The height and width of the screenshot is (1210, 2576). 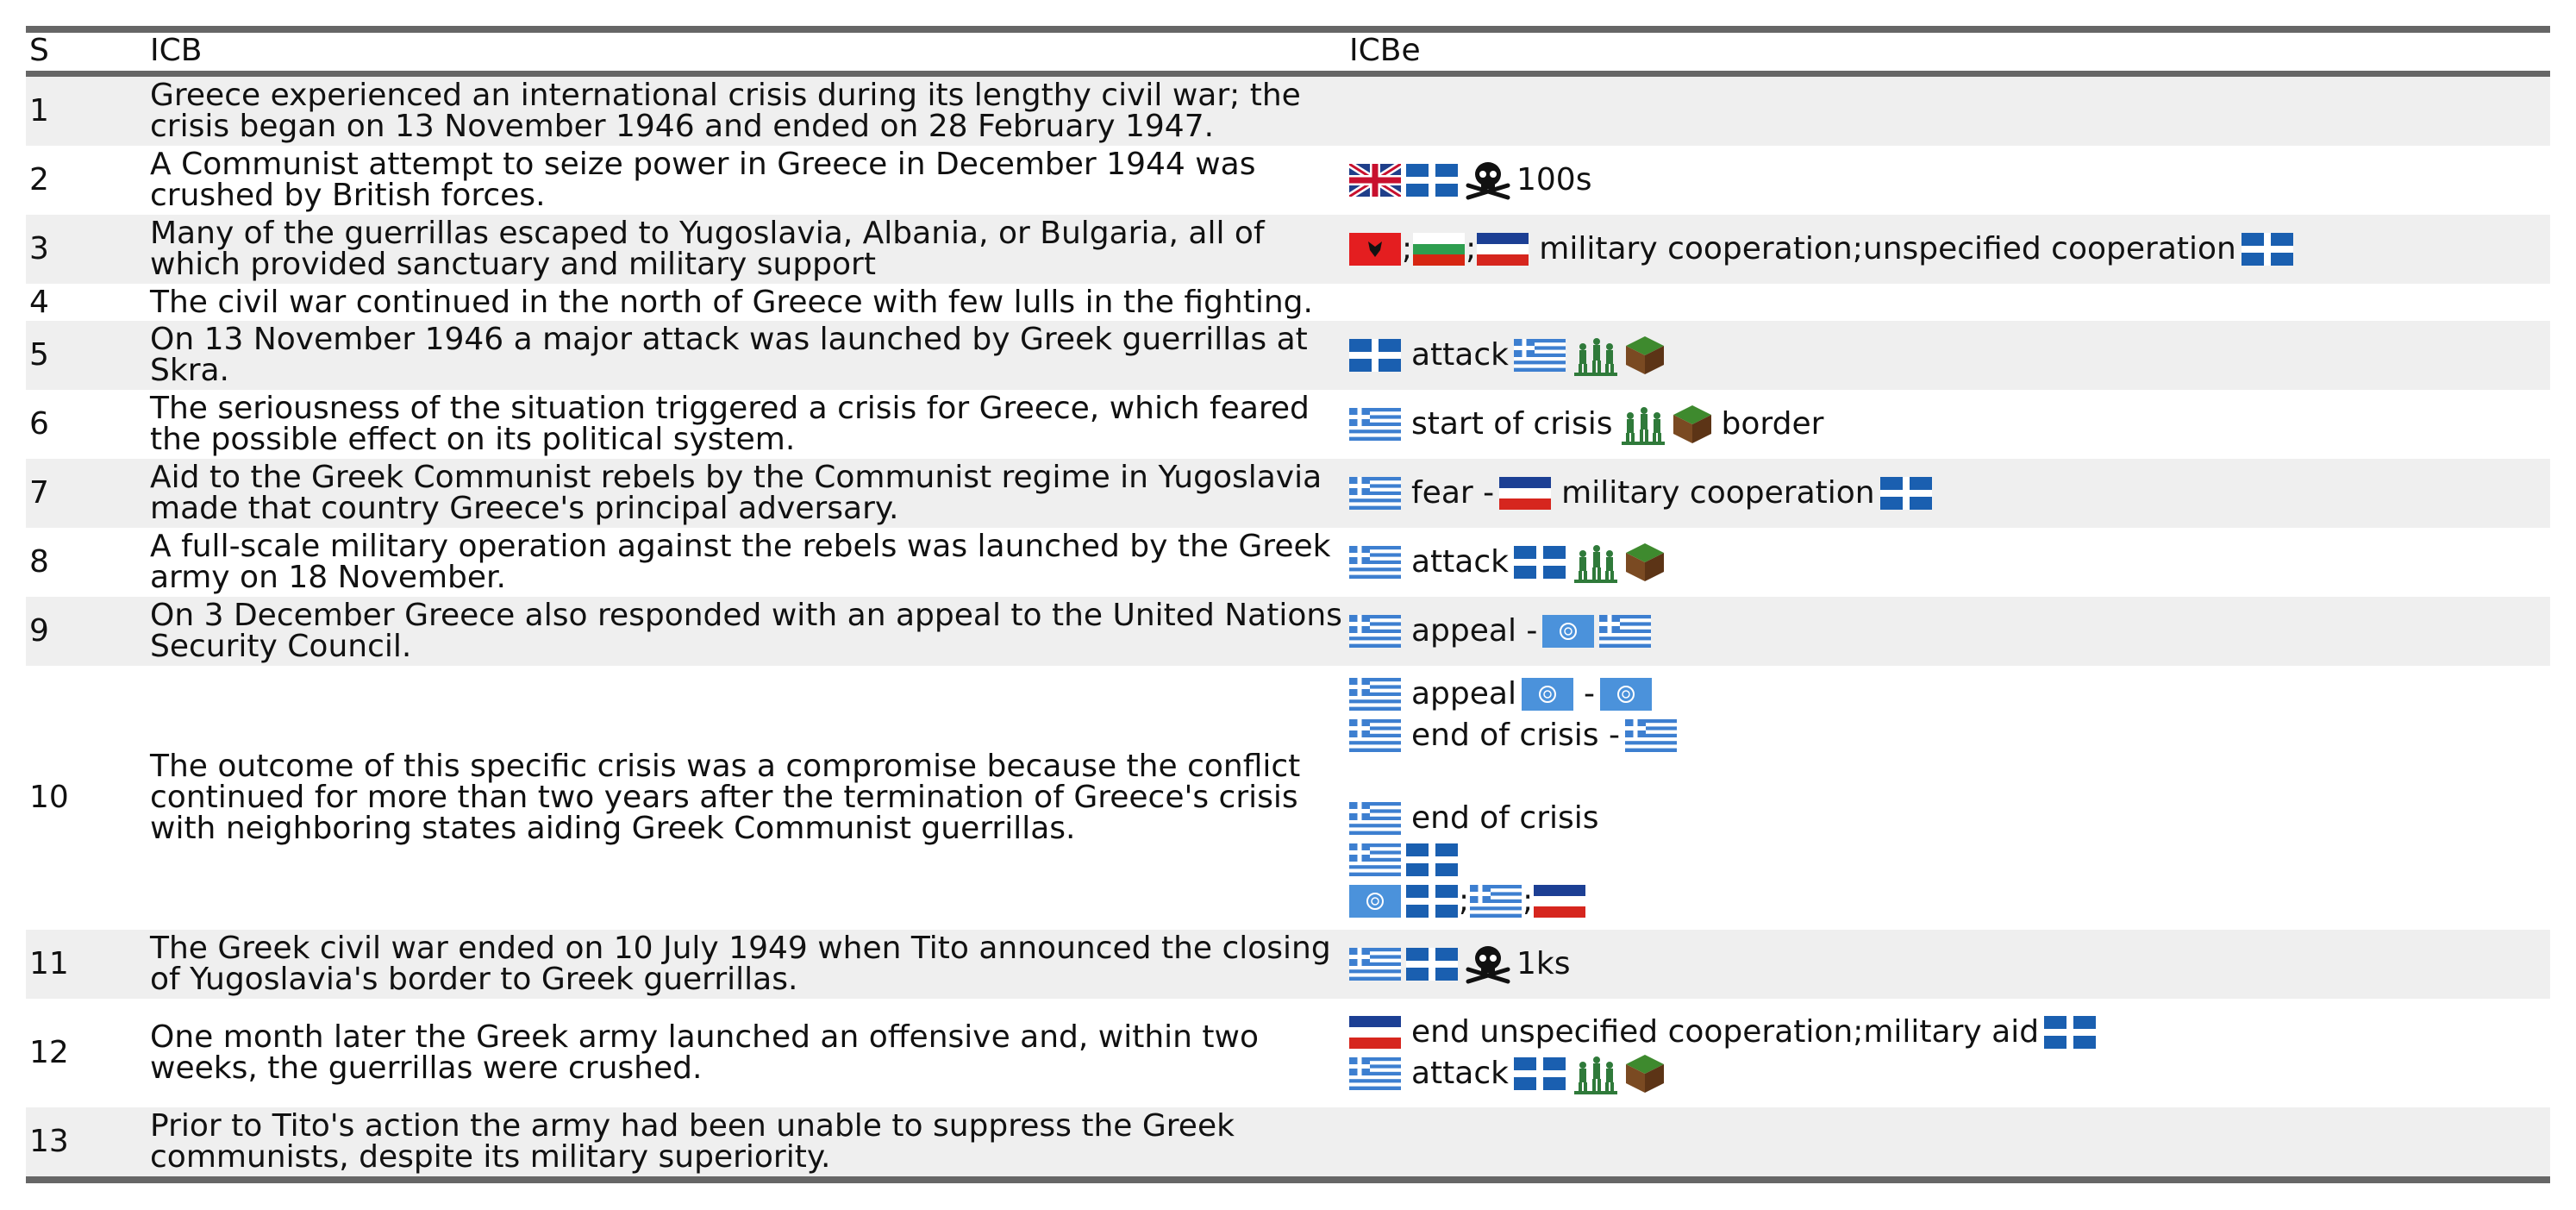 I want to click on icbe-cell: appeal -, so click(x=1948, y=631).